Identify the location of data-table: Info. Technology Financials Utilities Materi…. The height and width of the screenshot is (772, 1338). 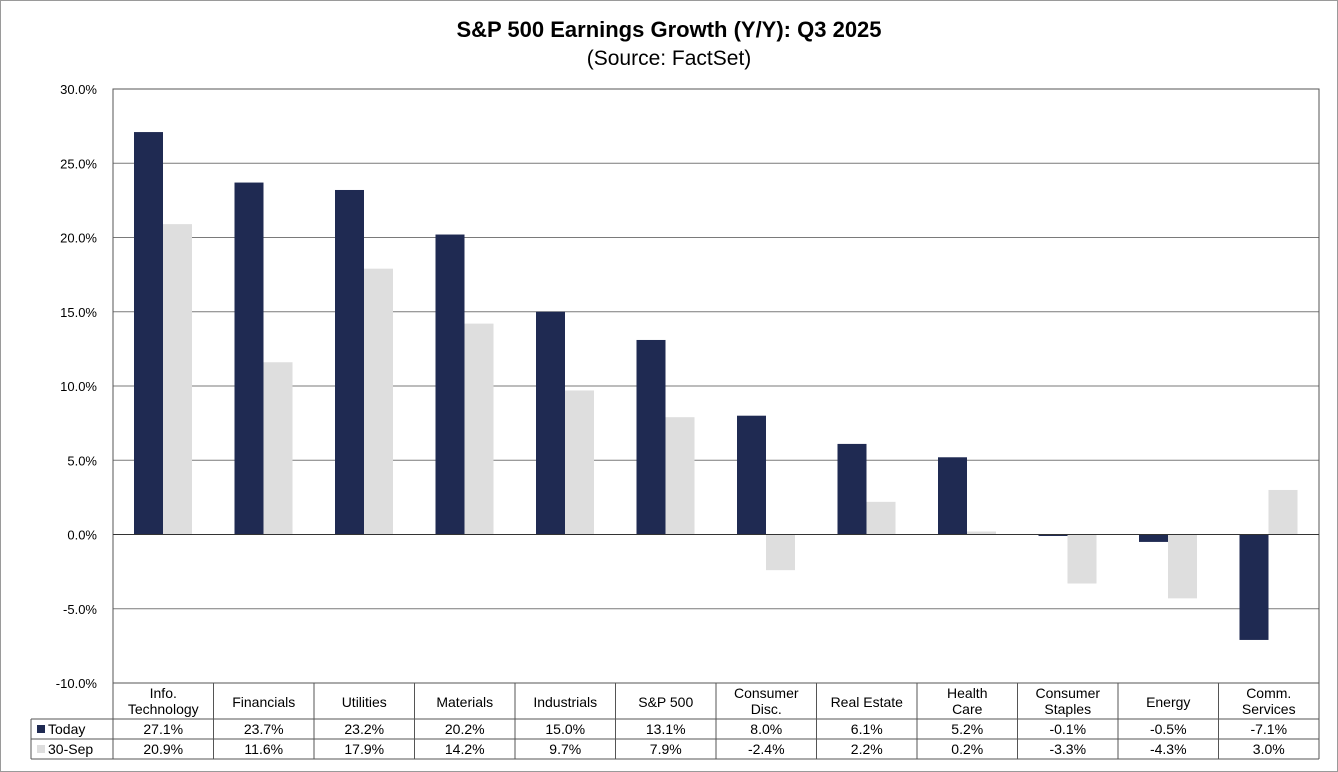
(675, 721).